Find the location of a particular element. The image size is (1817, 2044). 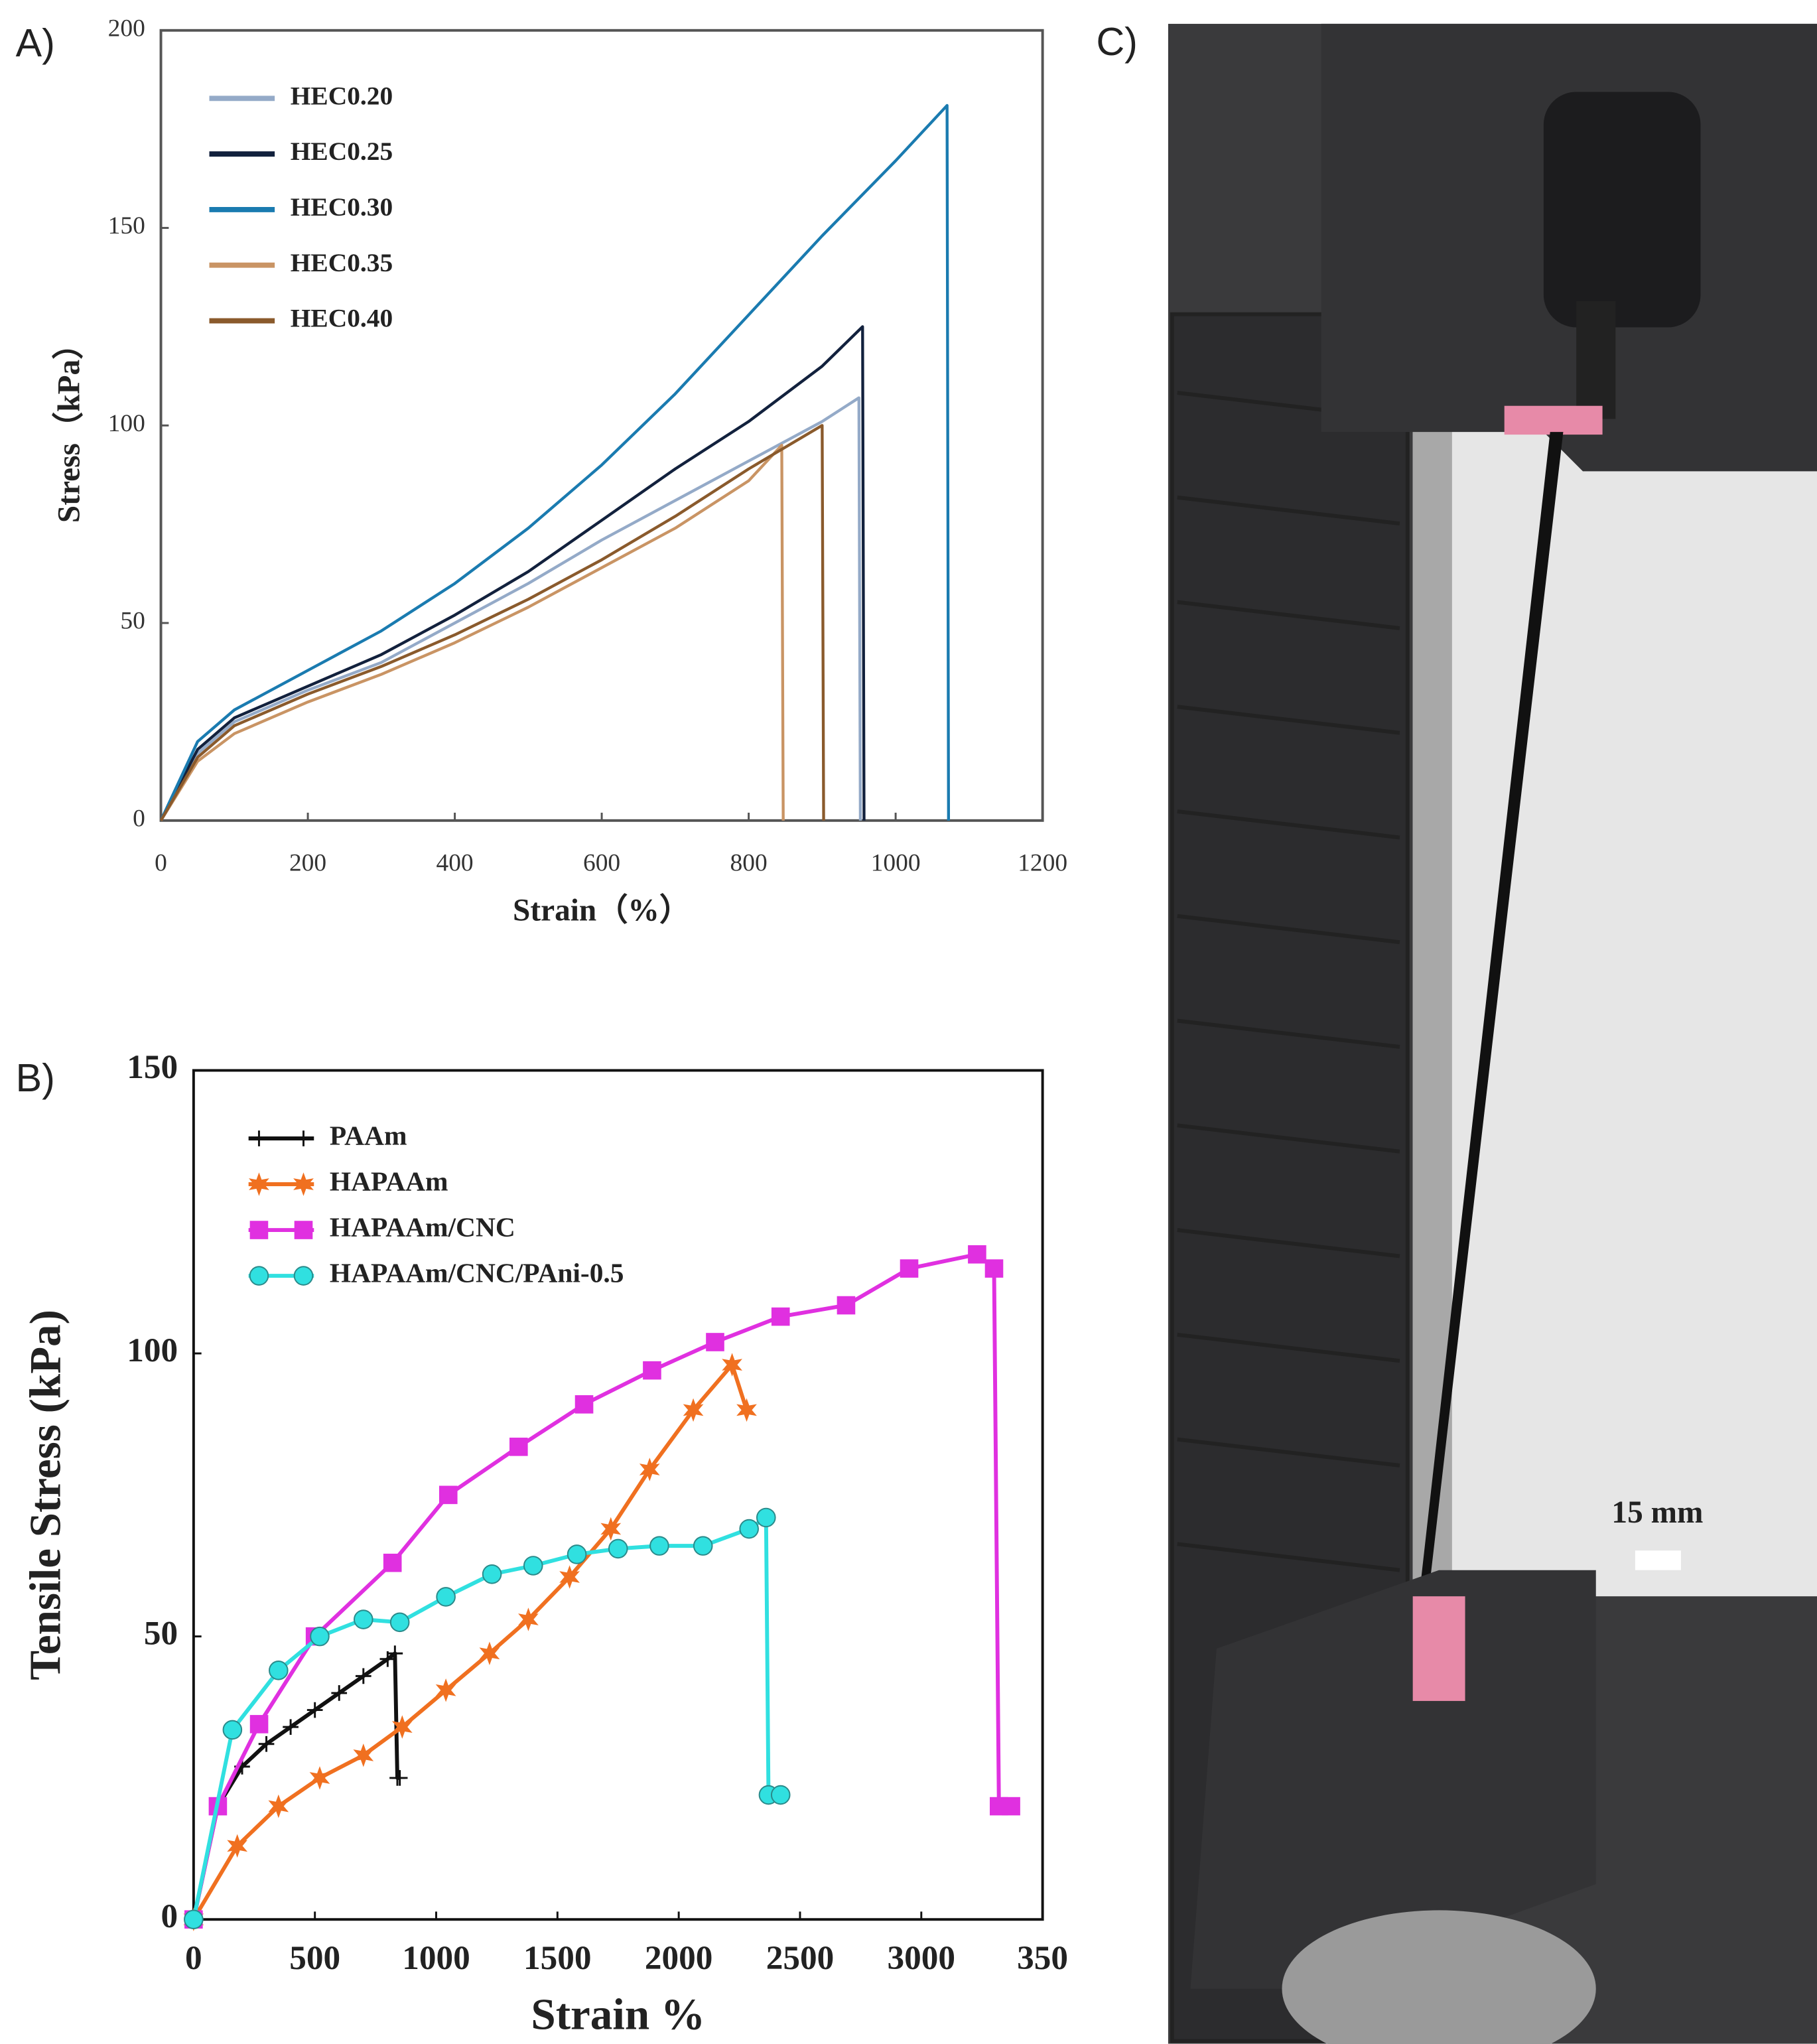

sample-tab is located at coordinates (1553, 420).